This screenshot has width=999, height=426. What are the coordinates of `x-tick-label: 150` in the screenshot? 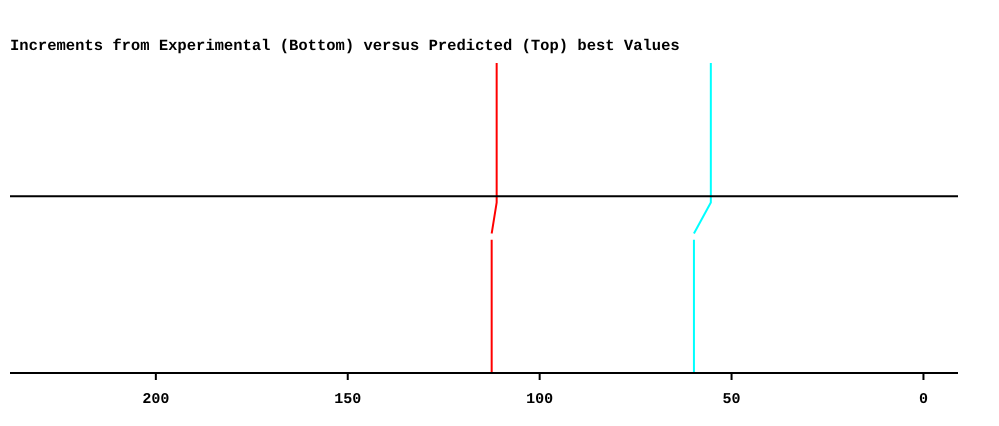 It's located at (348, 399).